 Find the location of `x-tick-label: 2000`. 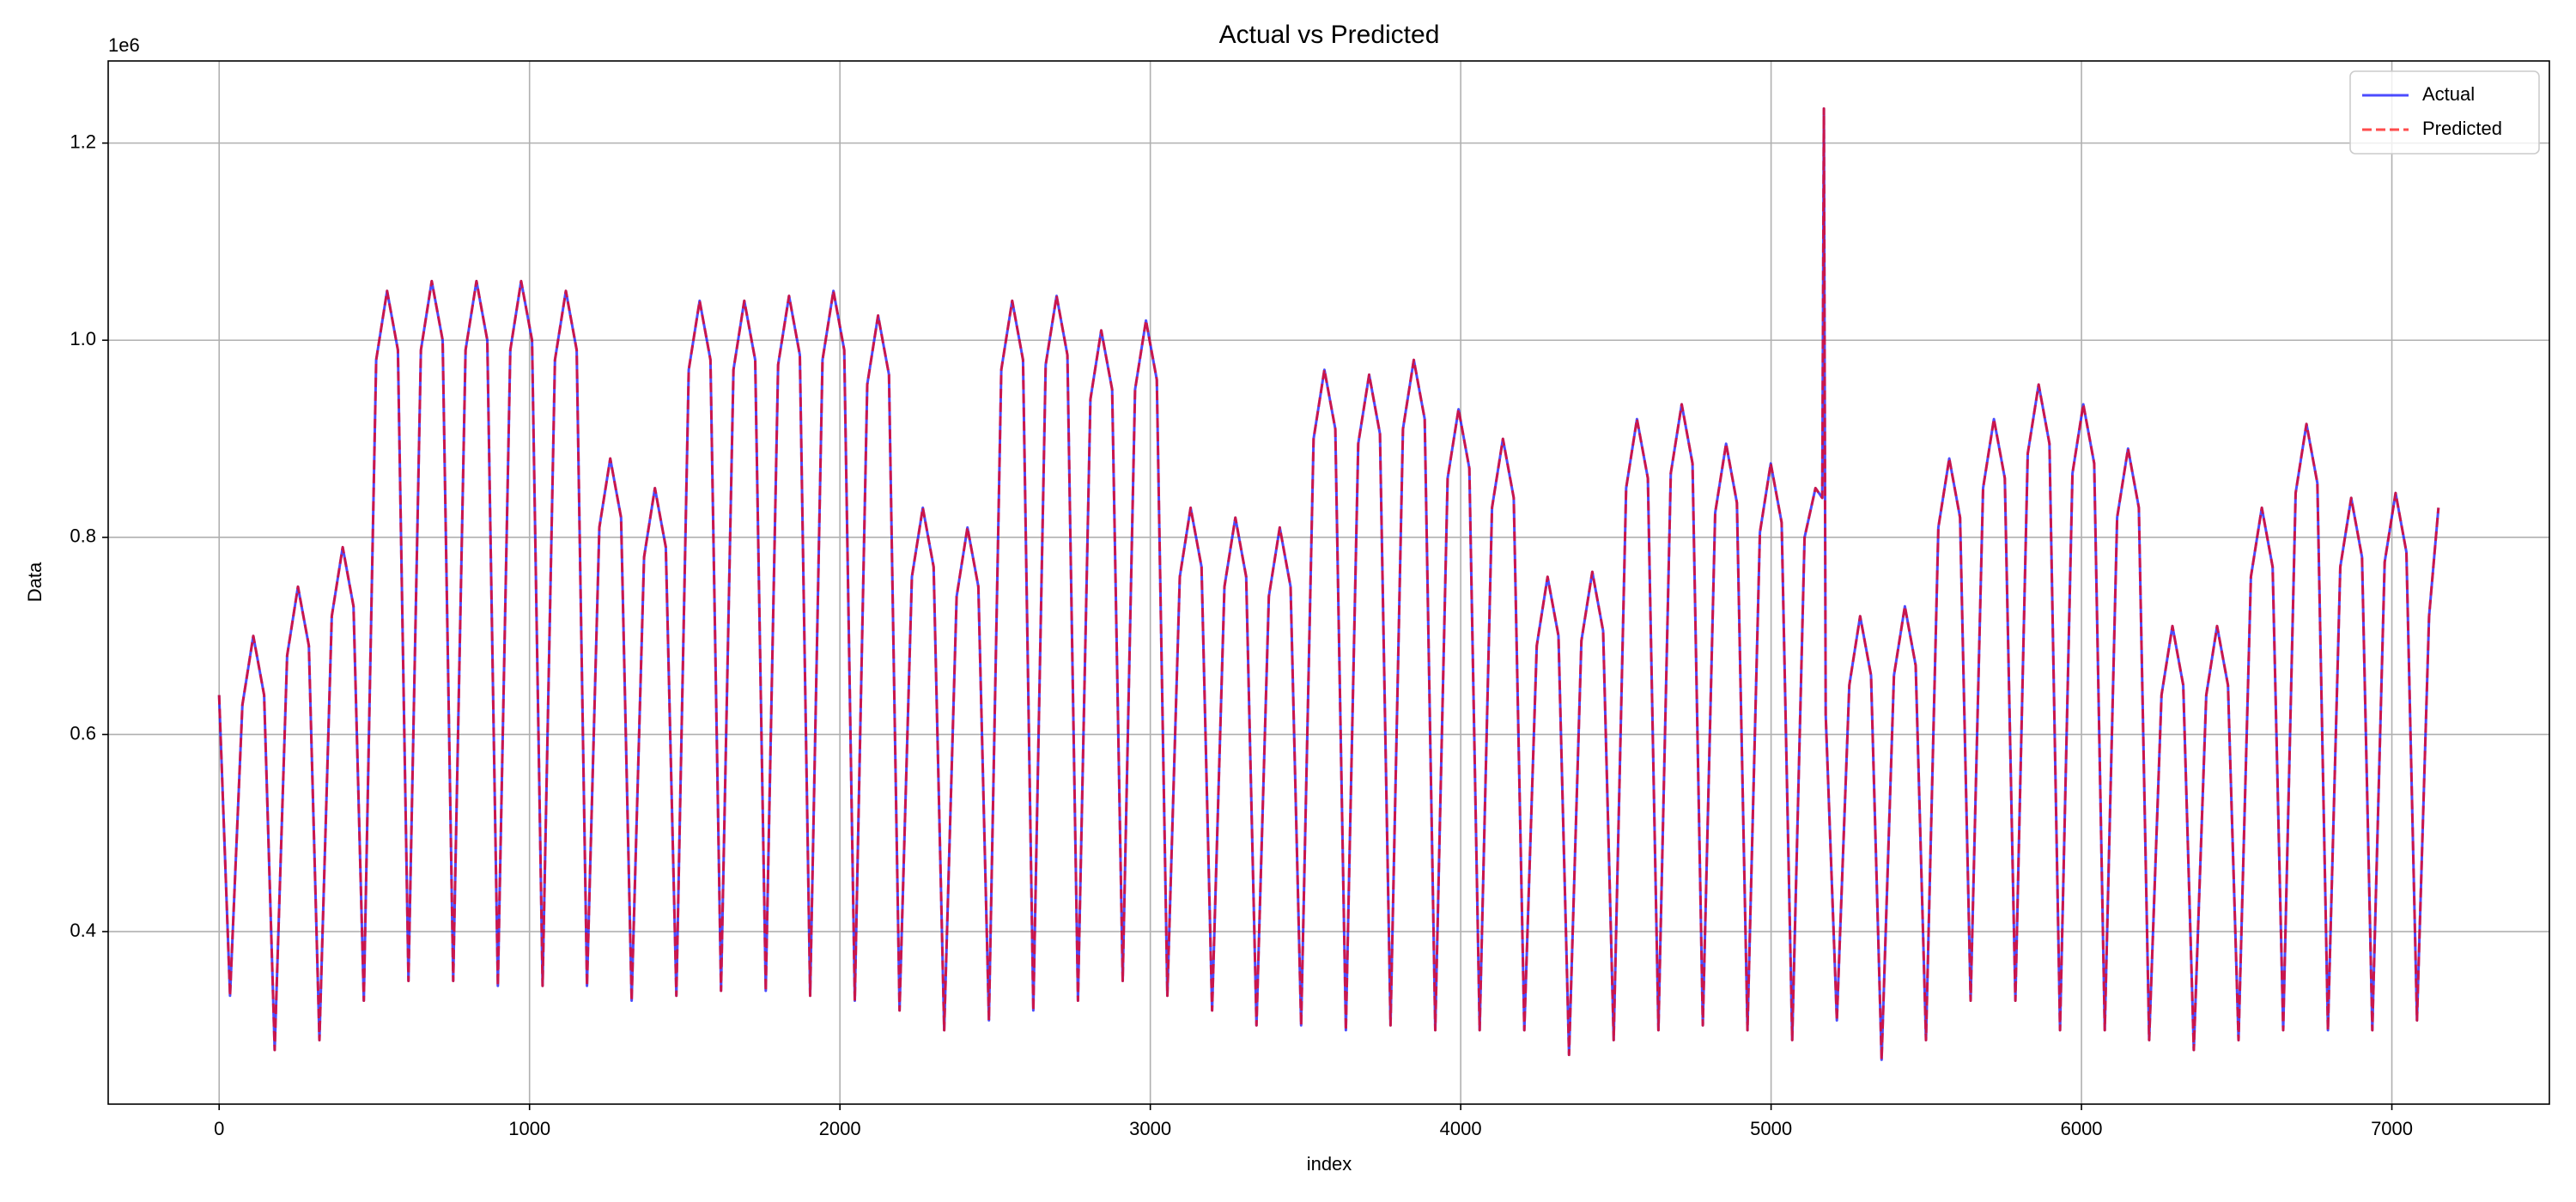

x-tick-label: 2000 is located at coordinates (840, 1129).